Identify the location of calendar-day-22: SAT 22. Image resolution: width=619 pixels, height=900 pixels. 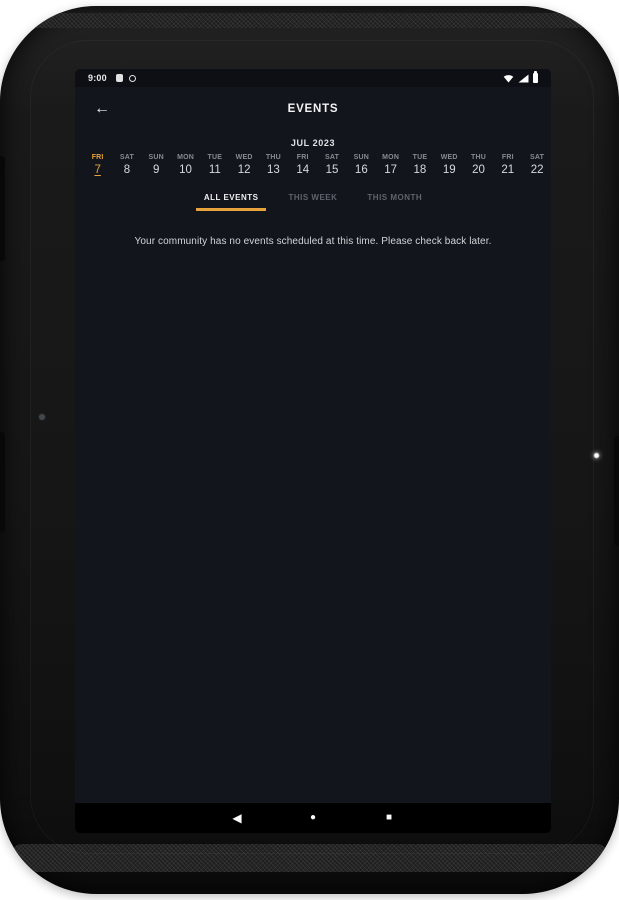
(536, 165).